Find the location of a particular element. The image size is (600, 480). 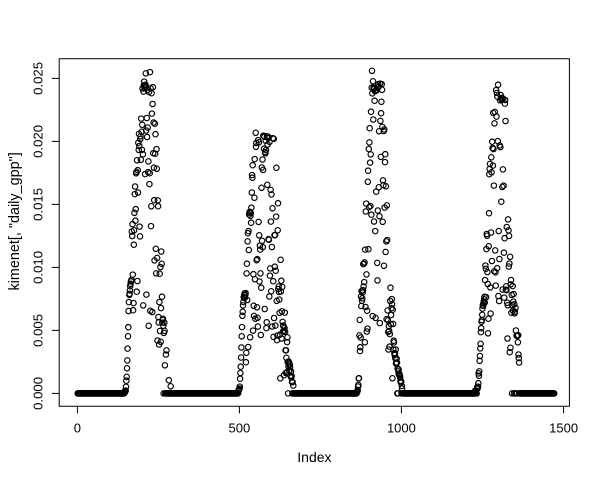

svg-text: kimenet[, "daily_gpp"] is located at coordinates (15, 221).